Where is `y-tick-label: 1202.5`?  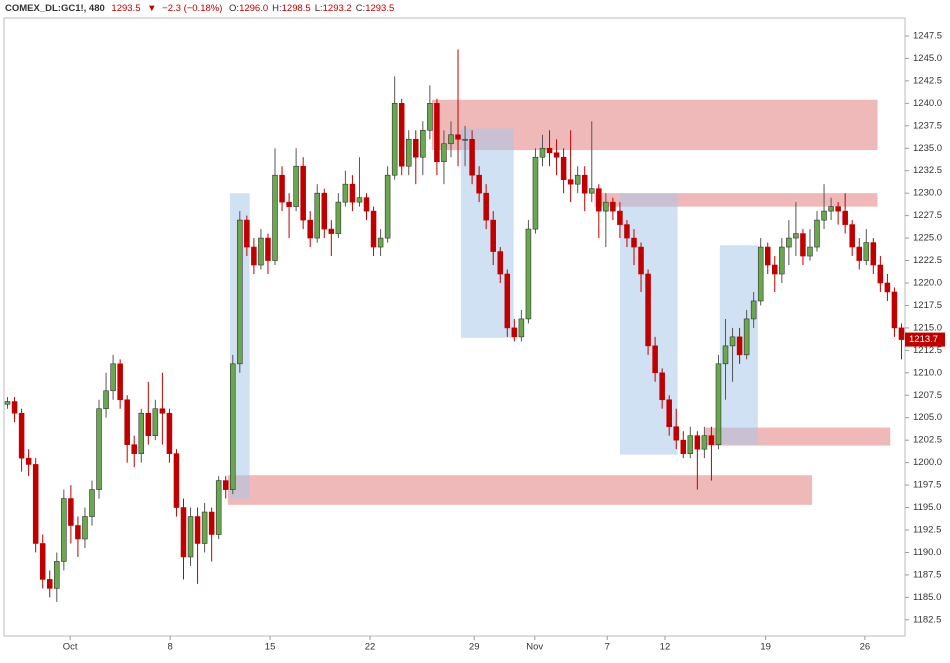 y-tick-label: 1202.5 is located at coordinates (927, 440).